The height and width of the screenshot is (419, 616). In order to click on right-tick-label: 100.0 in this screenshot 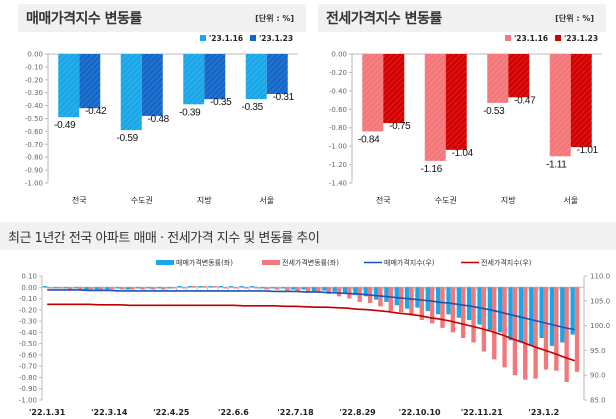, I will do `click(600, 326)`.